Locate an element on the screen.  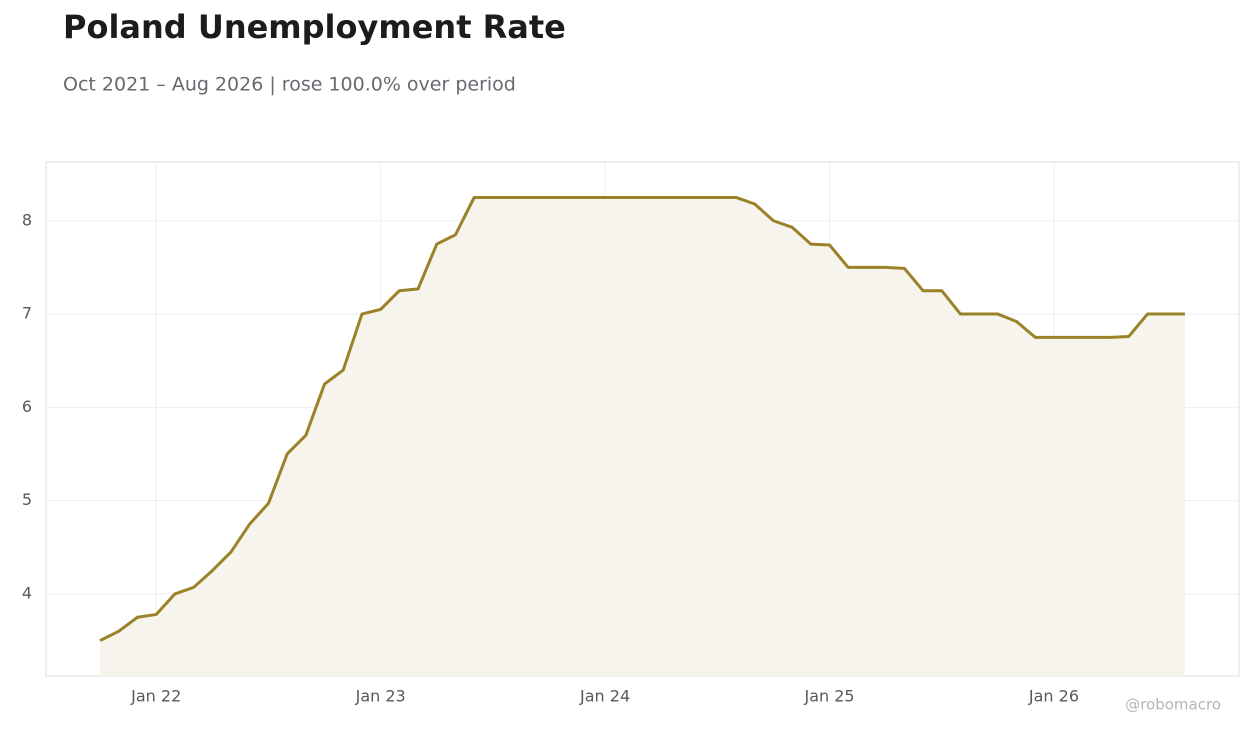
x-tick-label: Jan 23 is located at coordinates (380, 696).